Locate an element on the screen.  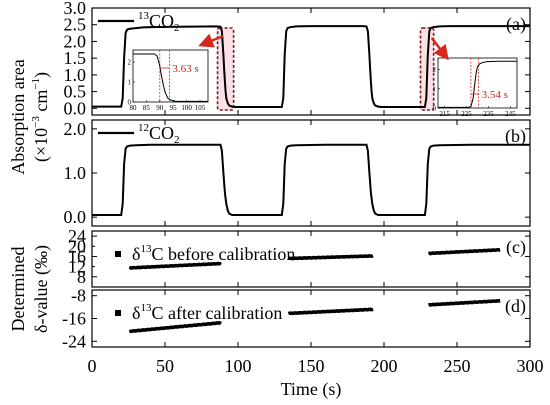
minor-ytick-label-c: 12 is located at coordinates (77, 267).